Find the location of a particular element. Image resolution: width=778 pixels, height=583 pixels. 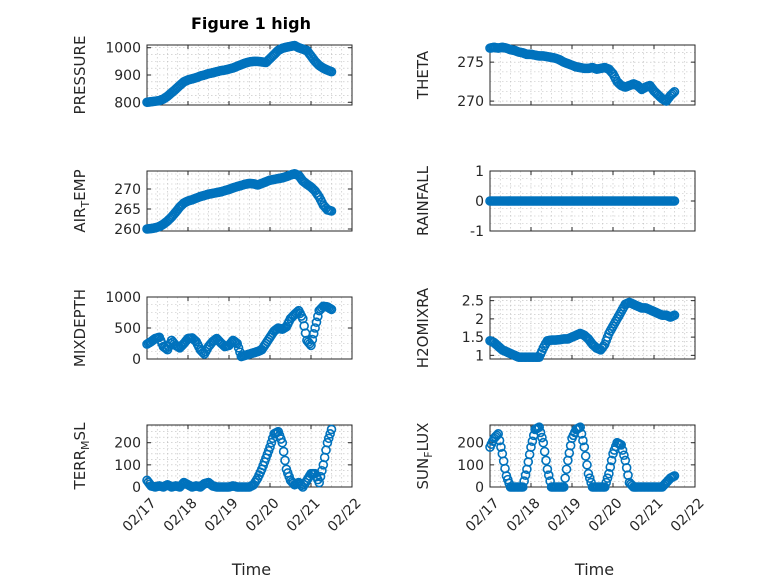

mixdepth-panel: 0 500 1000 MIXDEPTH is located at coordinates (212, 328).